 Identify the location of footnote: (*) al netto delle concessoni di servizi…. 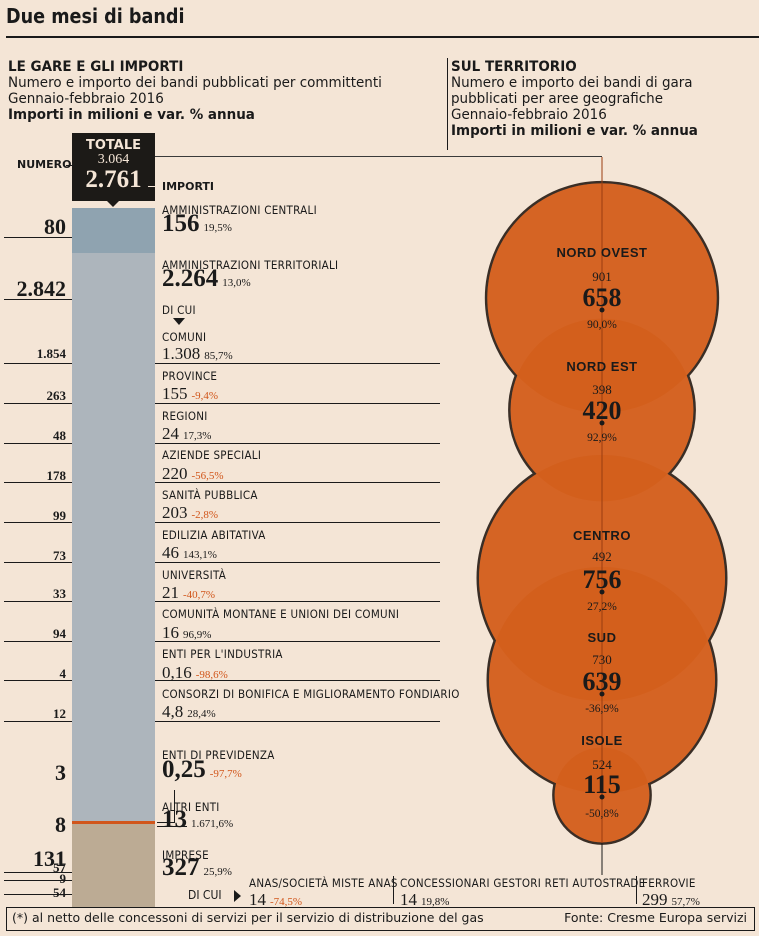
(248, 917).